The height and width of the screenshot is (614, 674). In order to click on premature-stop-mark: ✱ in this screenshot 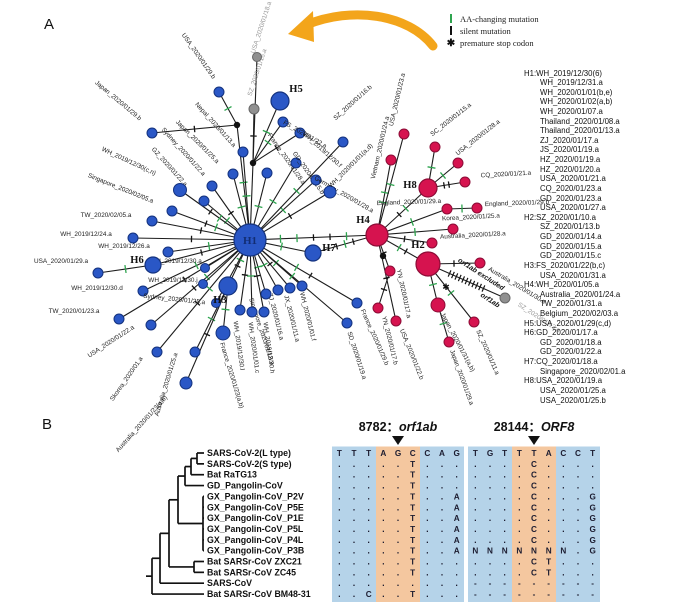, I will do `click(446, 287)`.